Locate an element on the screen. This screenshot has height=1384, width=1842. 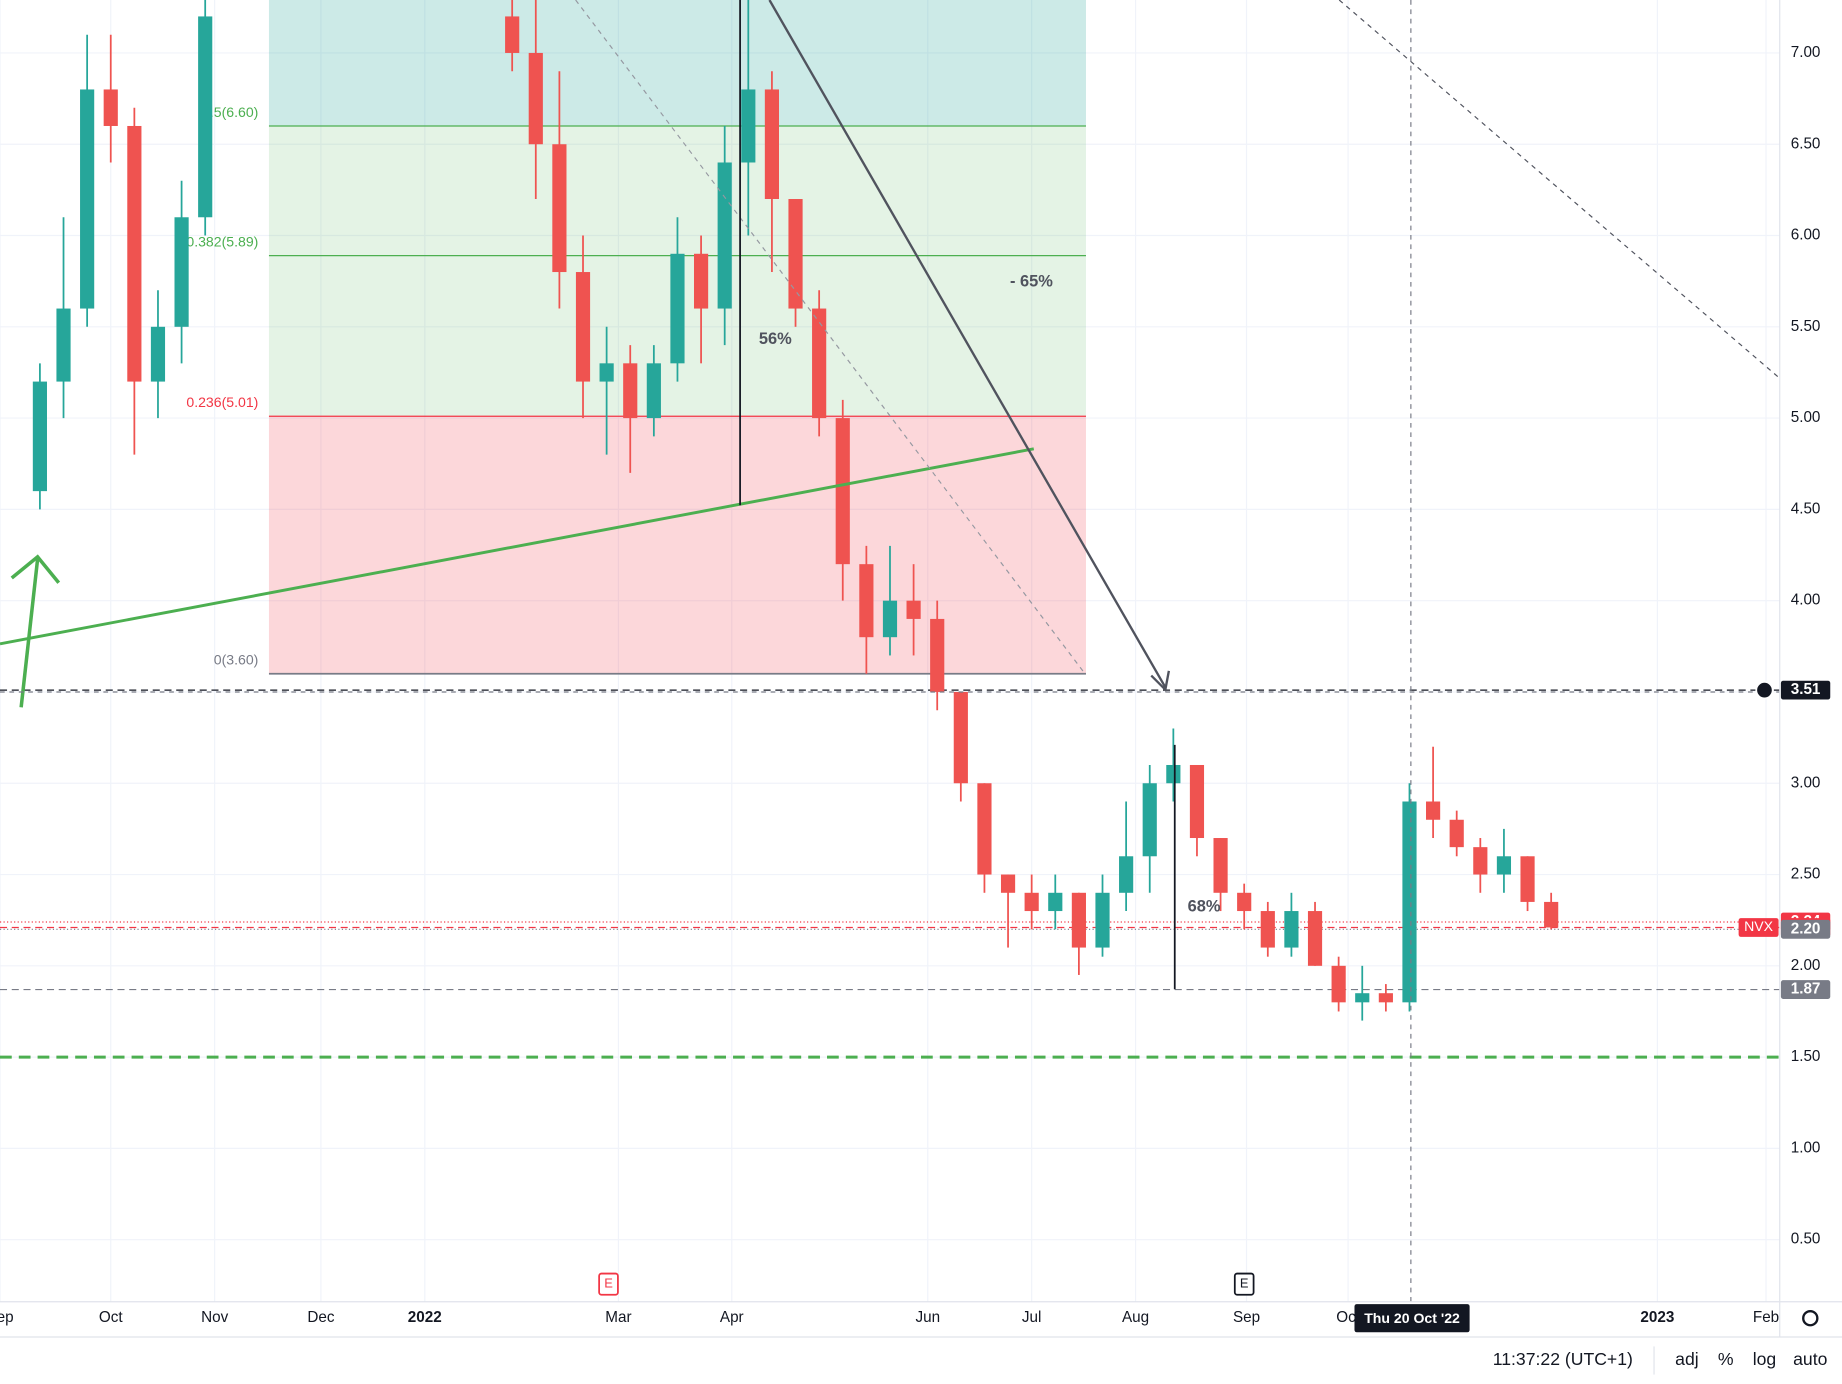
crosshair-label-box is located at coordinates (1412, 1318).